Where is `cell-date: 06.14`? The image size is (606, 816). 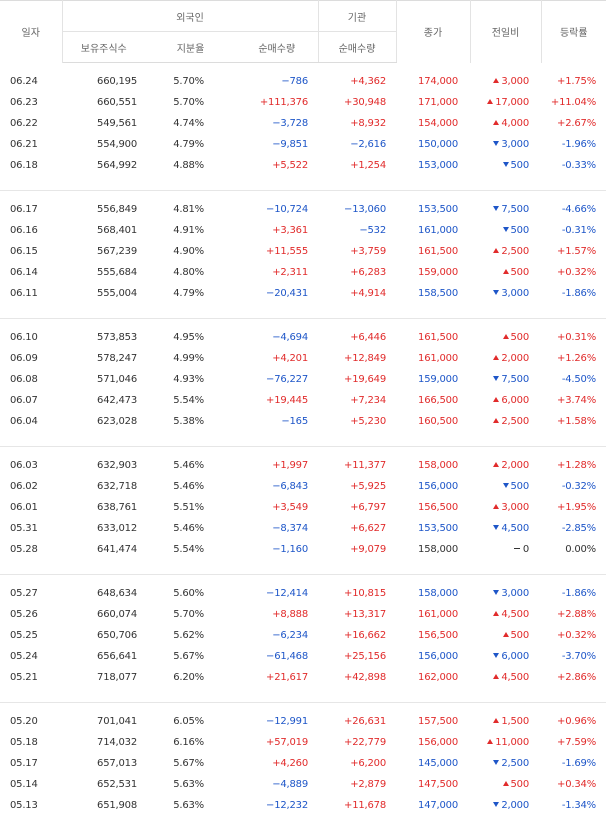 cell-date: 06.14 is located at coordinates (31, 272).